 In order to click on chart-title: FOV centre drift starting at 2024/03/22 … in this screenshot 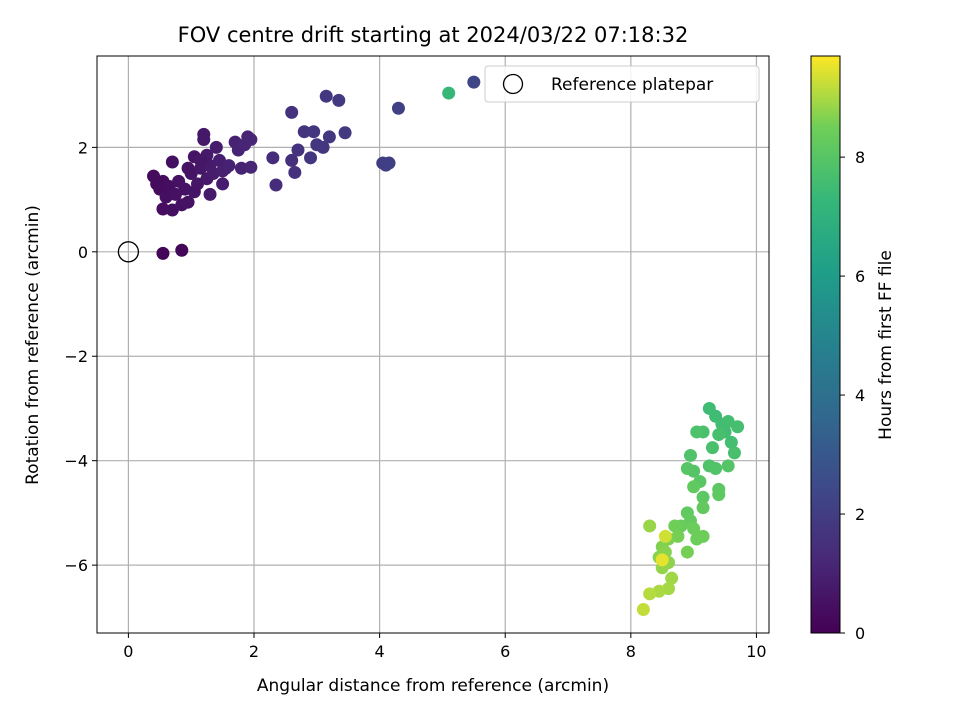, I will do `click(433, 35)`.